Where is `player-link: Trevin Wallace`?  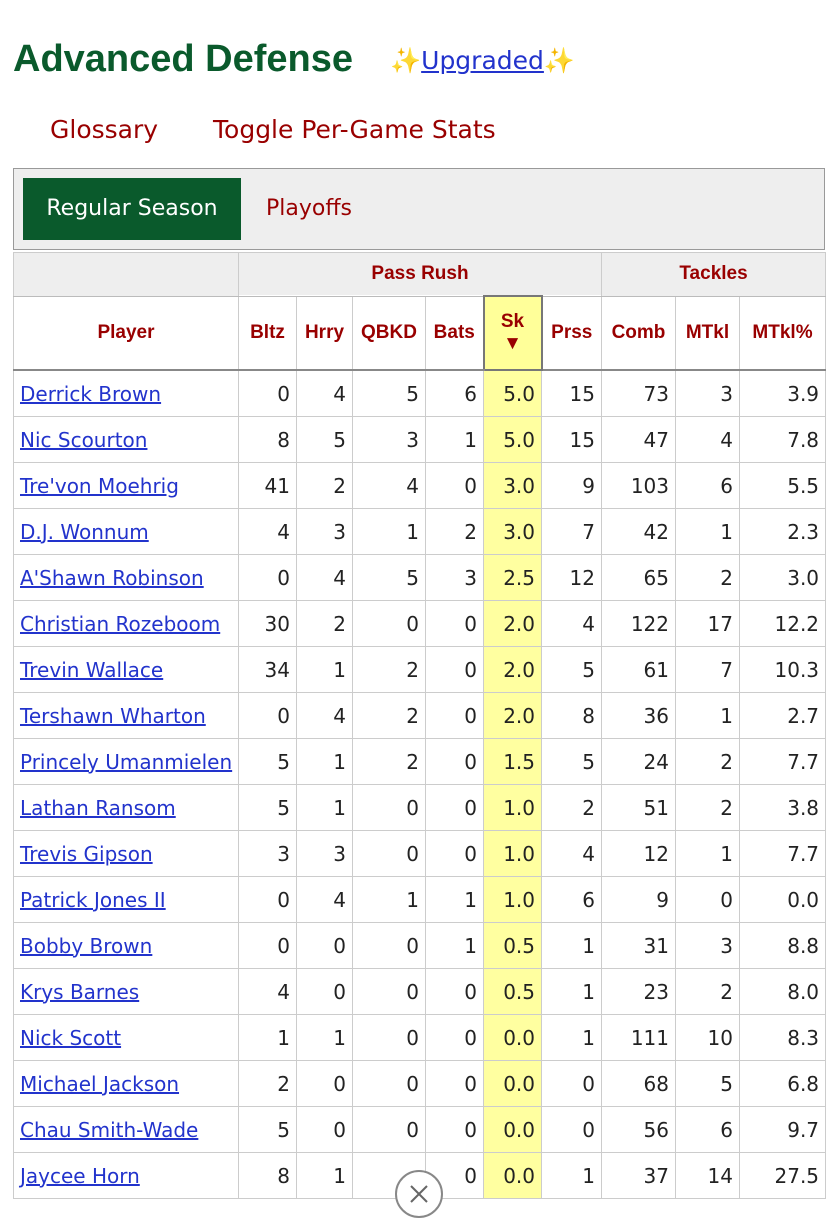 player-link: Trevin Wallace is located at coordinates (92, 669).